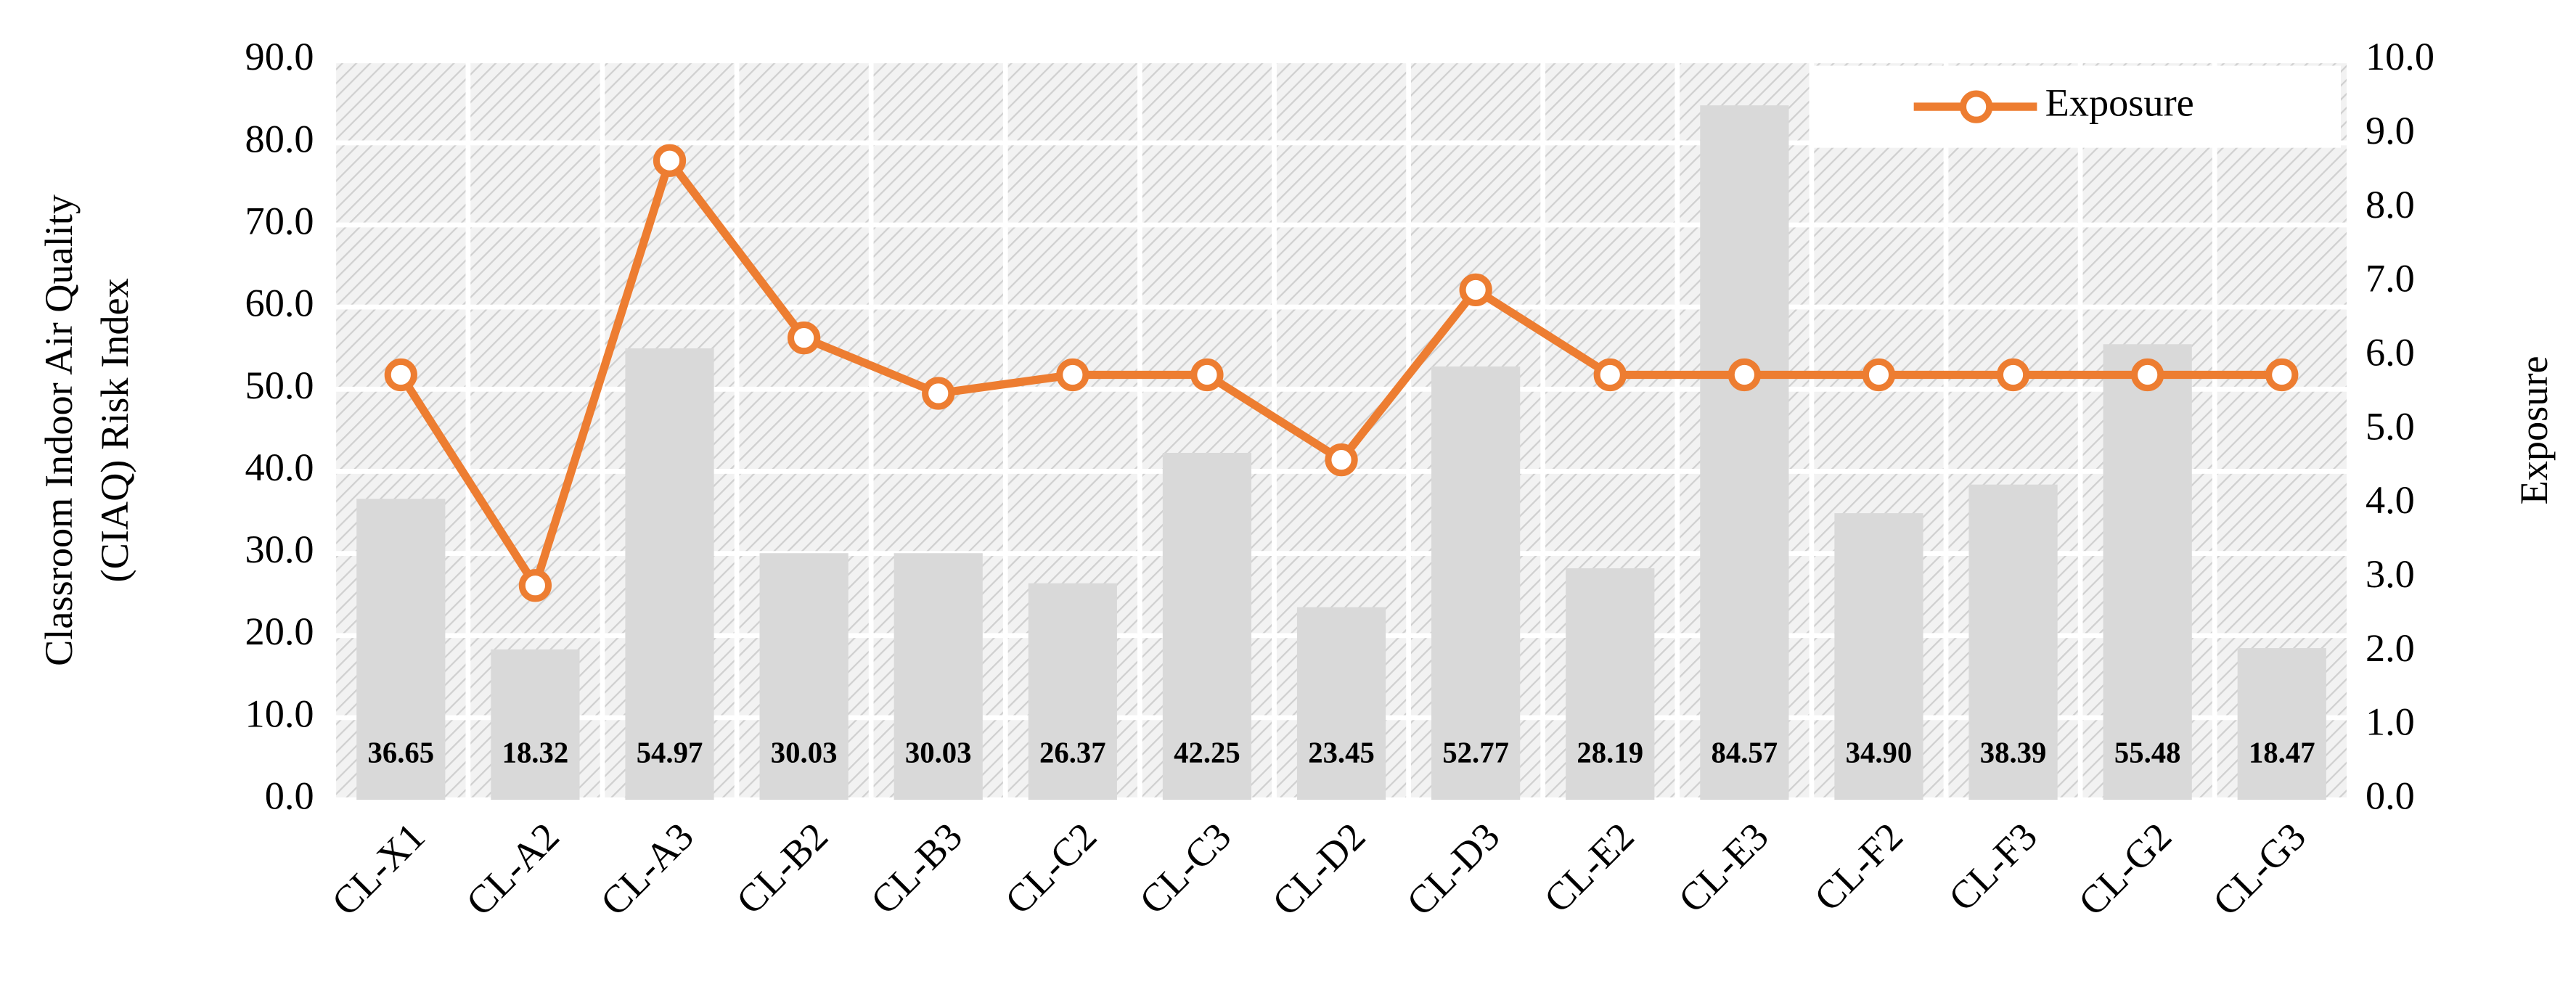 Image resolution: width=2576 pixels, height=987 pixels. Describe the element at coordinates (280, 385) in the screenshot. I see `y-tick-label: 50.0` at that location.